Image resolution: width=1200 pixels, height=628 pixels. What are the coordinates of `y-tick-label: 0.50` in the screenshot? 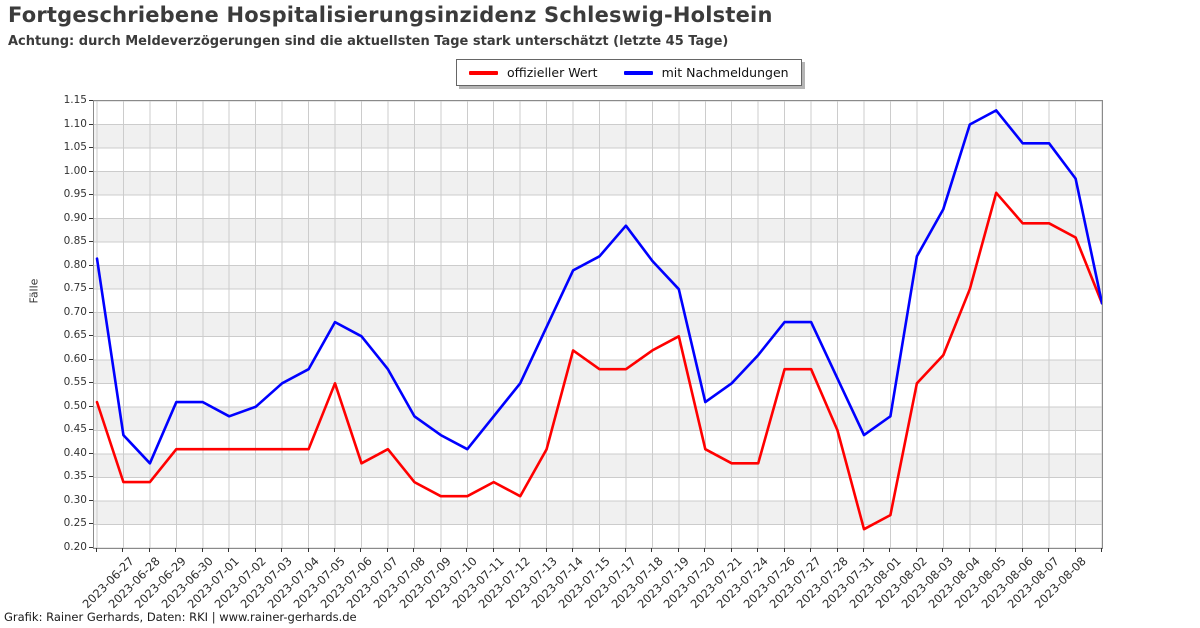 It's located at (75, 405).